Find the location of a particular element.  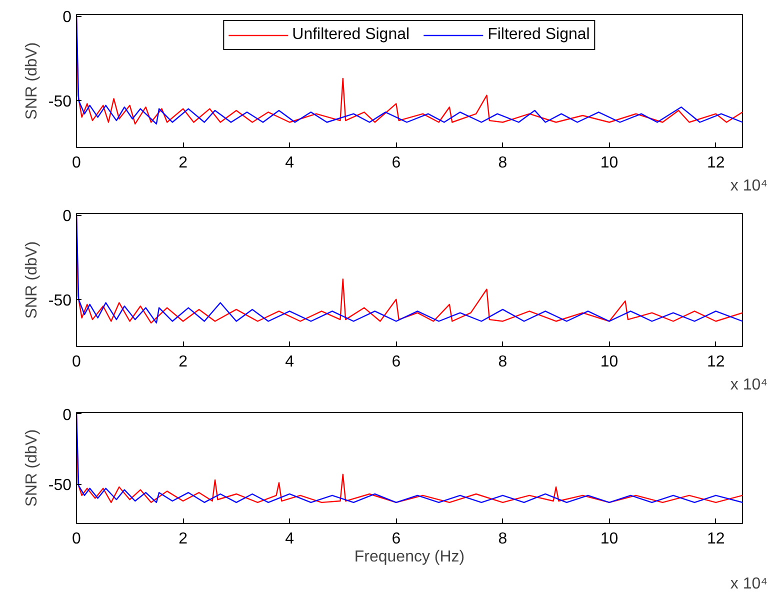

legend-label: Unfiltered Signal is located at coordinates (351, 35).